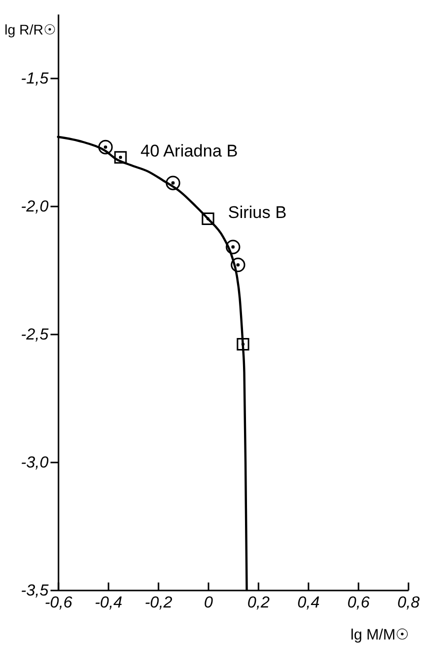 The height and width of the screenshot is (659, 424). I want to click on x-tick-label: 0, so click(209, 603).